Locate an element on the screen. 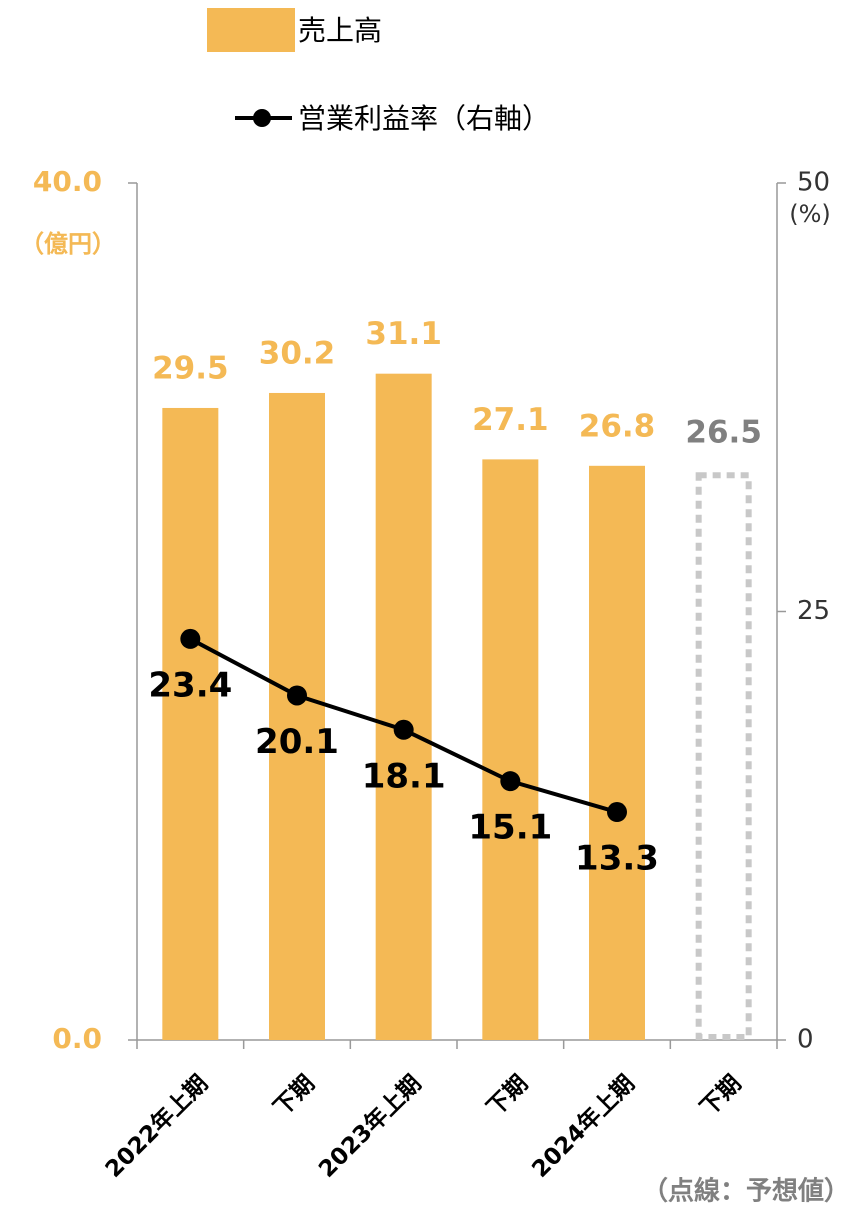  bar-value-label: 26.5 is located at coordinates (723, 433).